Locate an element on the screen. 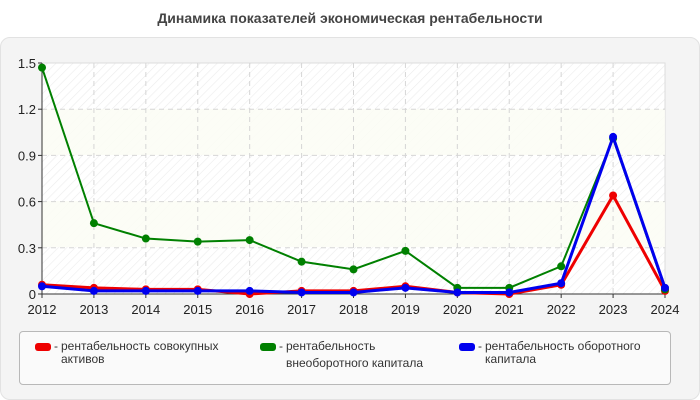 The image size is (700, 400). y-tick-label: 0 is located at coordinates (32, 294).